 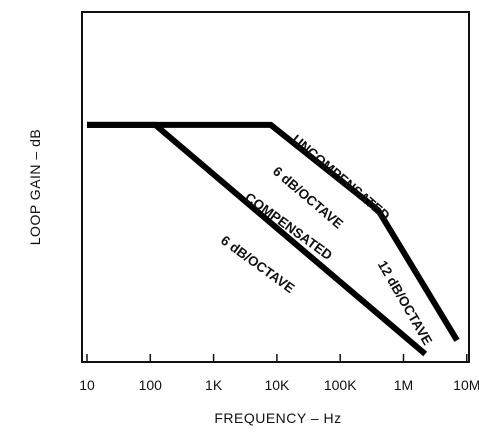 What do you see at coordinates (279, 373) in the screenshot?
I see `x-axis-ticks: 10 100 1K 10K 100K 1M 10M` at bounding box center [279, 373].